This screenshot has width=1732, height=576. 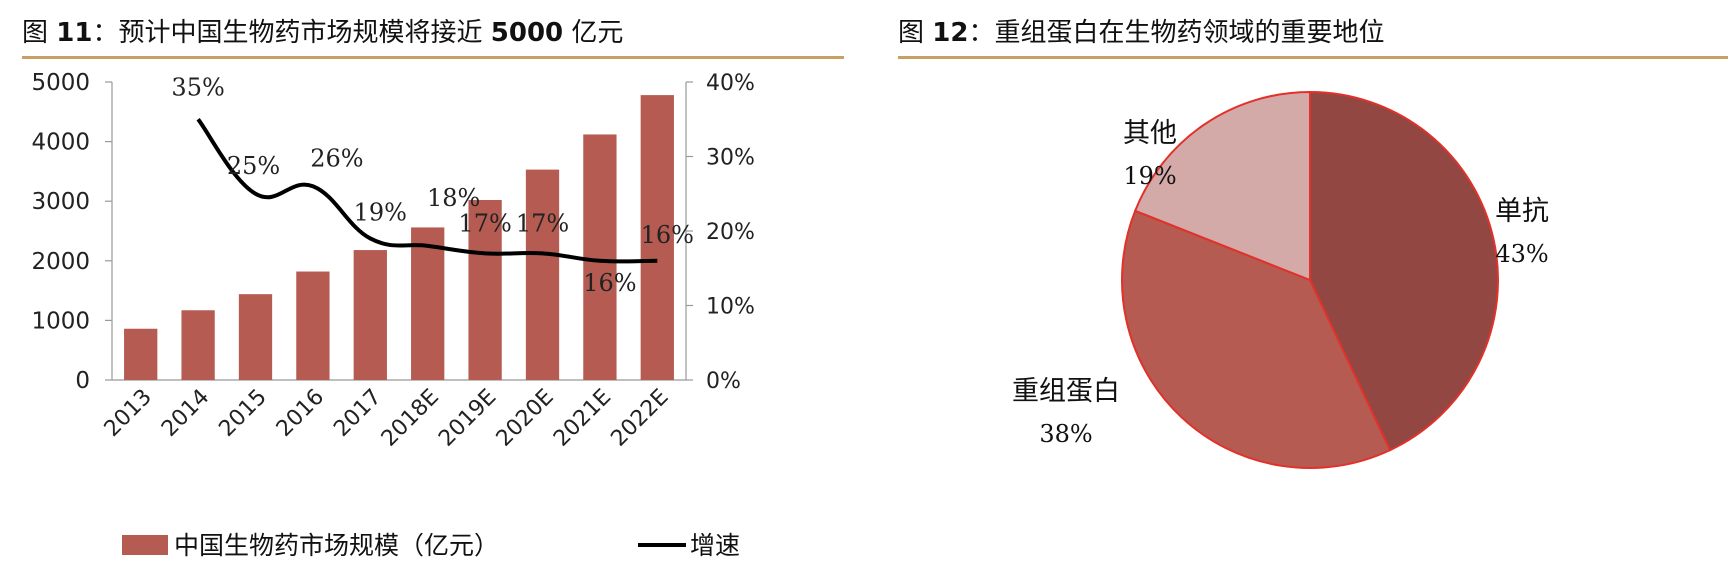 What do you see at coordinates (639, 418) in the screenshot?
I see `x-tick-label: 2022E` at bounding box center [639, 418].